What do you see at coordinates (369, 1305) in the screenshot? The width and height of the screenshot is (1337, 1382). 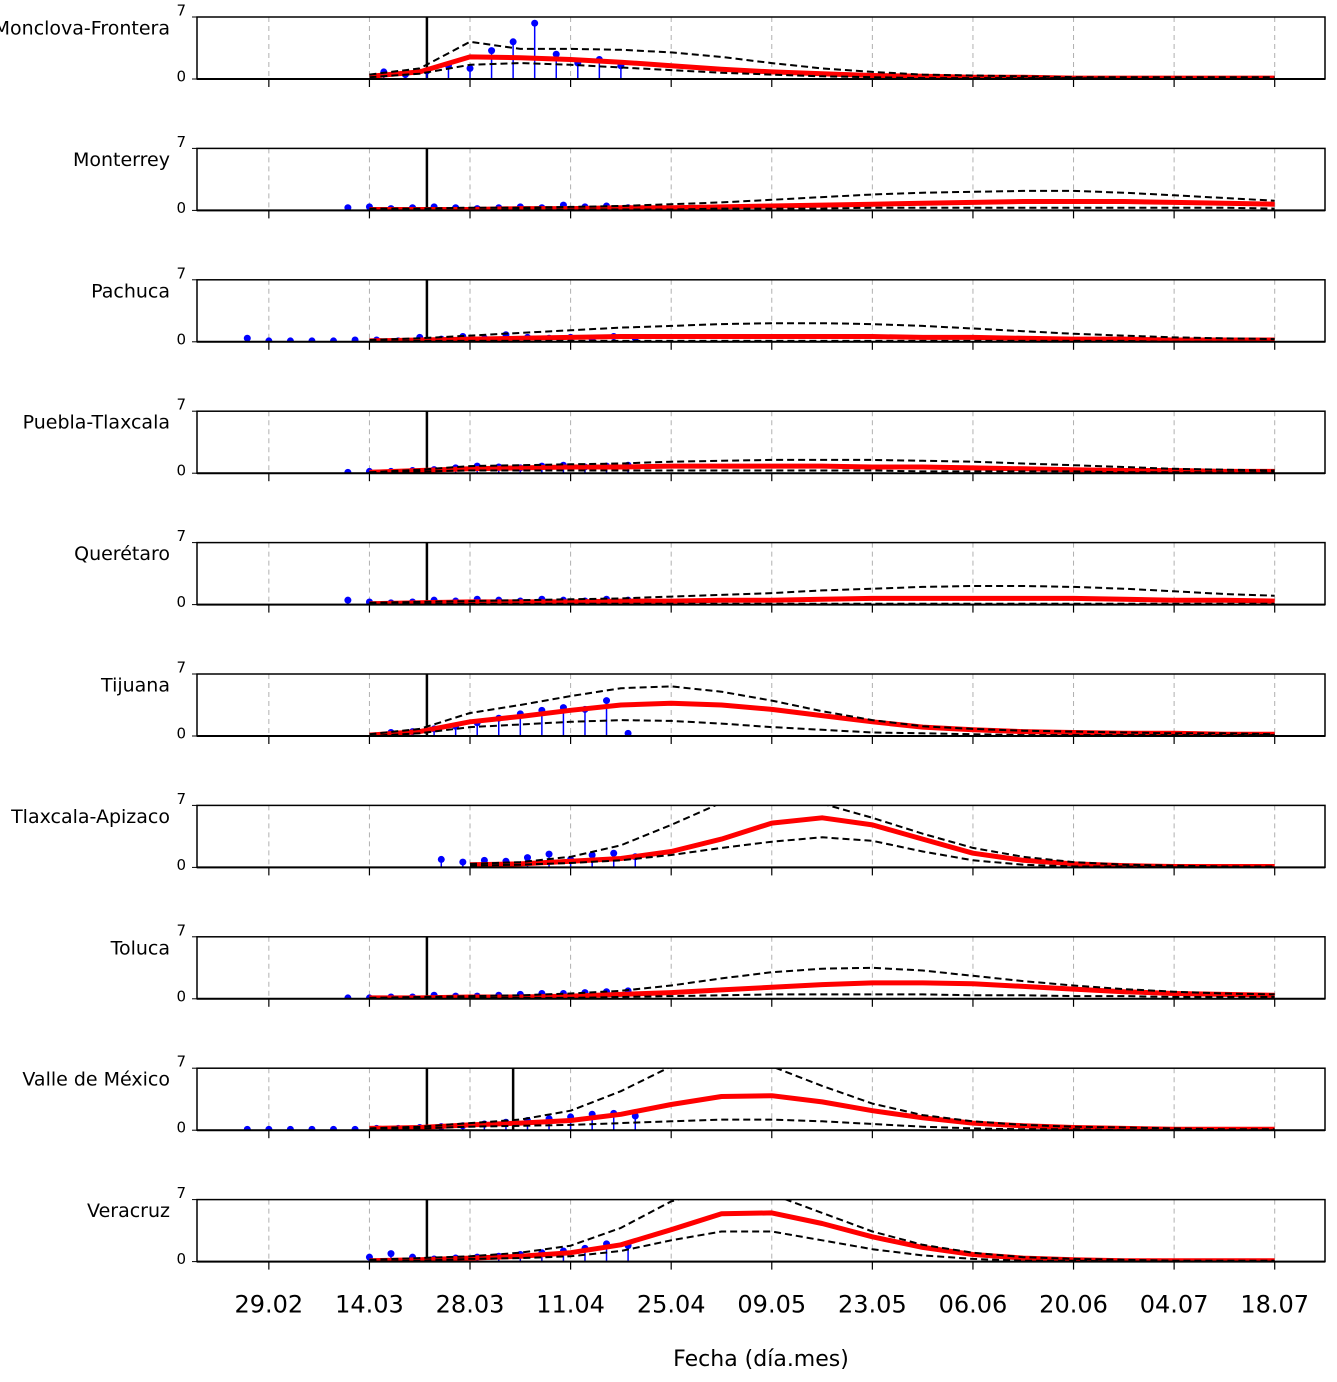 I see `x-tick-label: 14.03` at bounding box center [369, 1305].